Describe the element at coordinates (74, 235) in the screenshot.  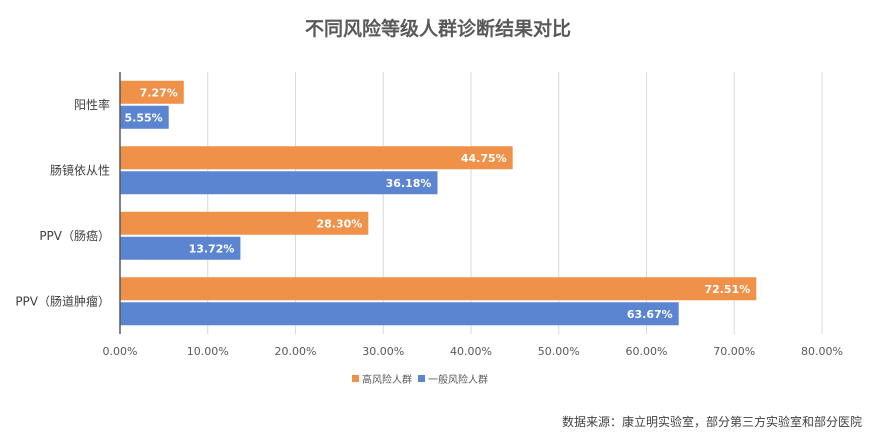
I see `category-label: PPV（肠癌）` at that location.